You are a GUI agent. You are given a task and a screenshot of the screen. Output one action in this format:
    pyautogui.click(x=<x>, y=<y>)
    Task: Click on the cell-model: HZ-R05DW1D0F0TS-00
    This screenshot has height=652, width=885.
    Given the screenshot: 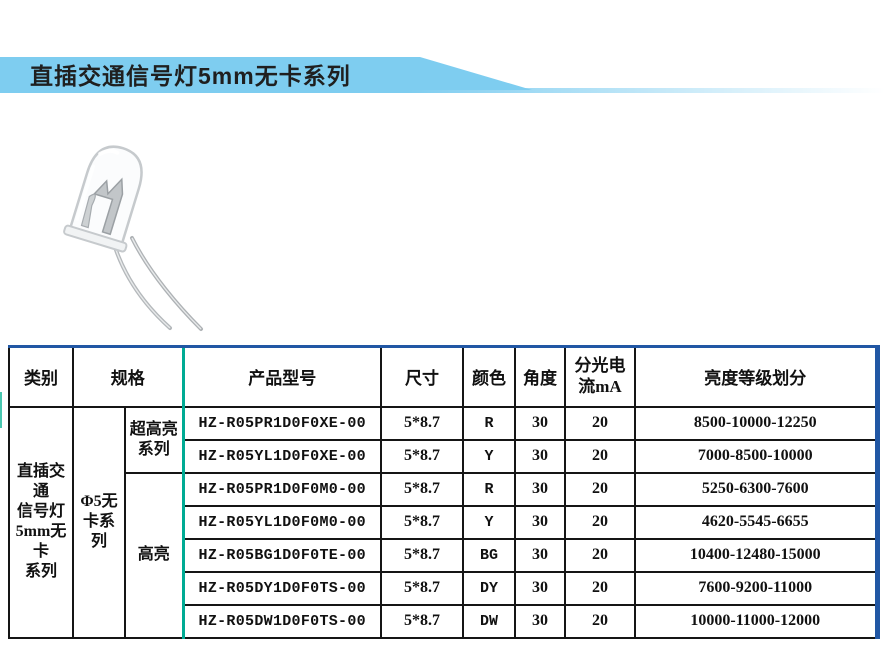 What is the action you would take?
    pyautogui.click(x=281, y=621)
    